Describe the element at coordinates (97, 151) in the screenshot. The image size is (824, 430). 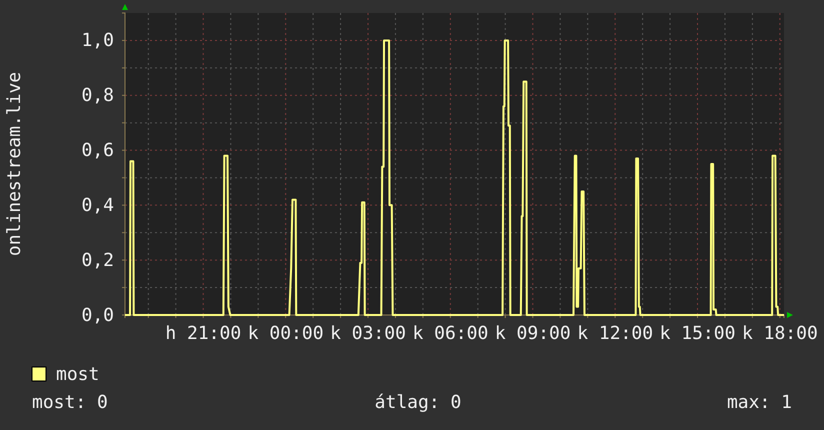
I see `y-tick-label: 0,6` at that location.